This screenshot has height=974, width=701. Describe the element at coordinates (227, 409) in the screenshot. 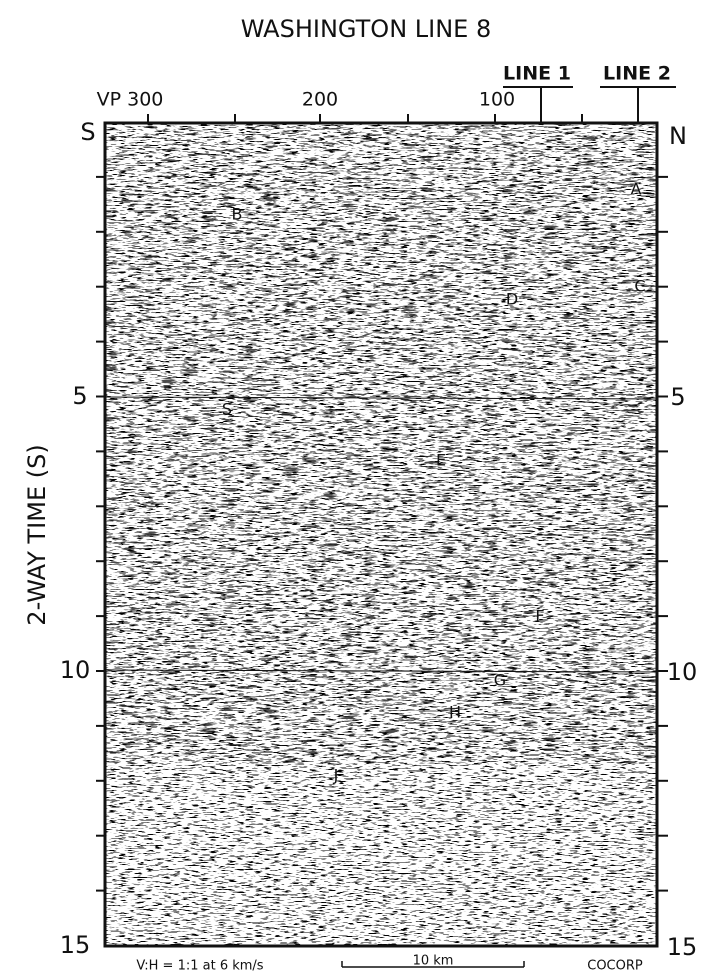

I see `annotation: S` at that location.